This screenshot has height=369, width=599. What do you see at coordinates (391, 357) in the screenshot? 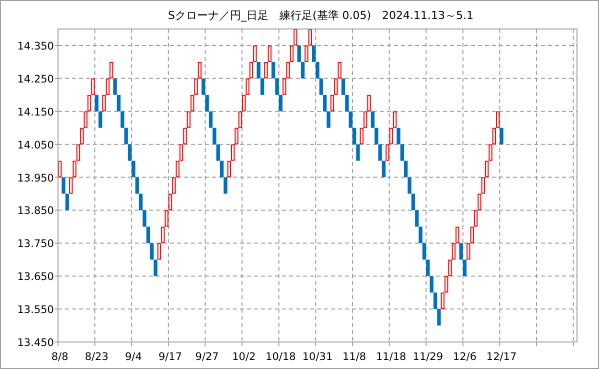
I see `x-tick-label: 11/18` at bounding box center [391, 357].